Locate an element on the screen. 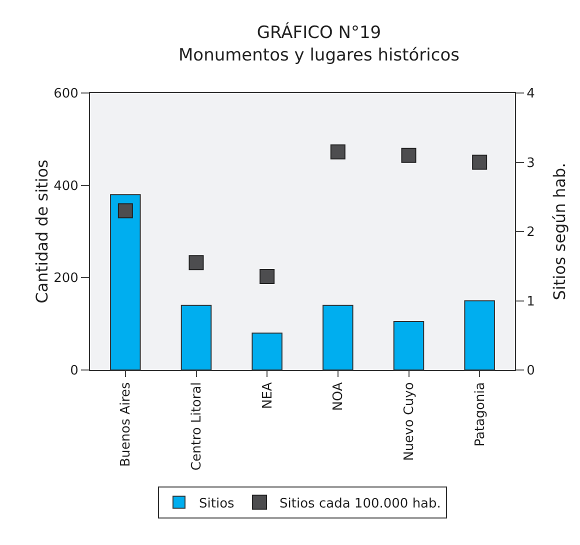  y-axis-title: Cantidad de sitios is located at coordinates (42, 232).